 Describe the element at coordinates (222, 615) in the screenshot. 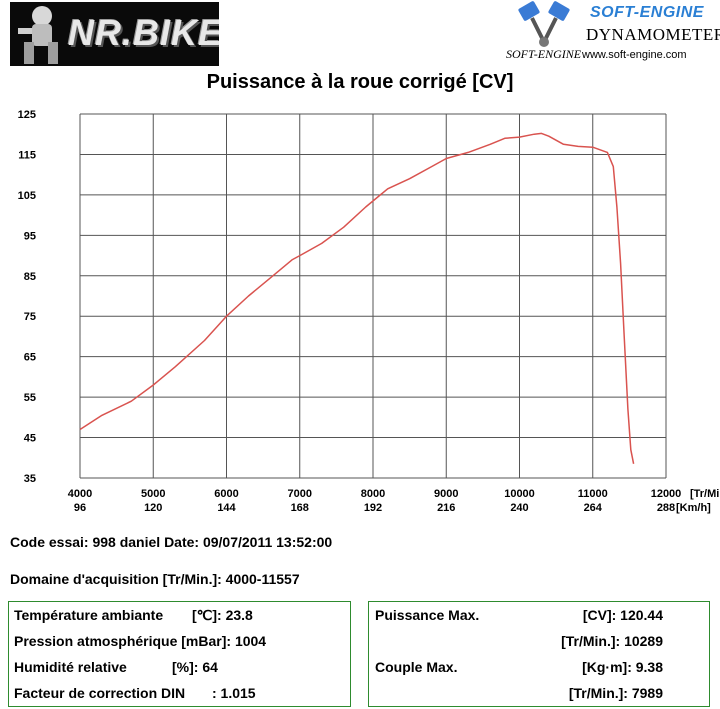

I see `temperature-value: [℃]: 23.8` at that location.